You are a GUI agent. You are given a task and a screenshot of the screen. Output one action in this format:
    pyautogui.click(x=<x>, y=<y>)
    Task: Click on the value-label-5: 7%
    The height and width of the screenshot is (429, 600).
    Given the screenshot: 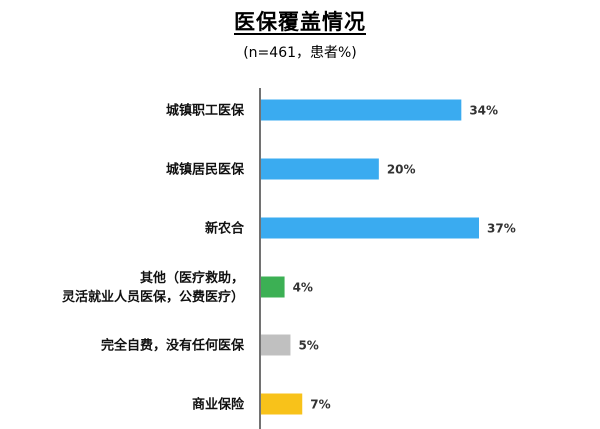 What is the action you would take?
    pyautogui.click(x=320, y=405)
    